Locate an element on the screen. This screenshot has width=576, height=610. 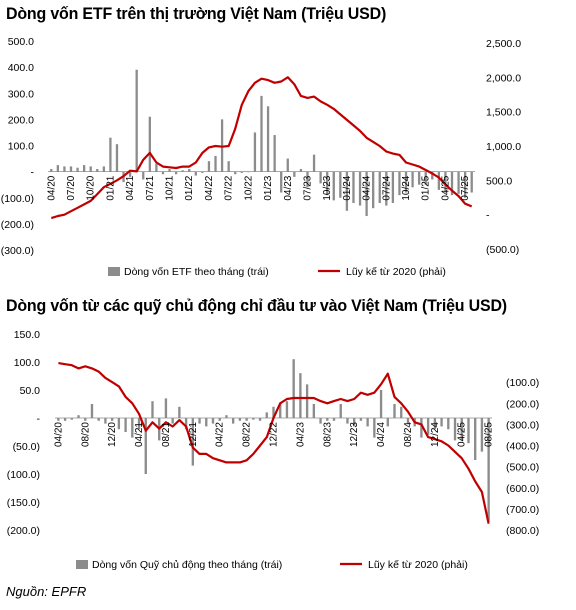
x-tick-label: 04/25 is located at coordinates (445, 187).